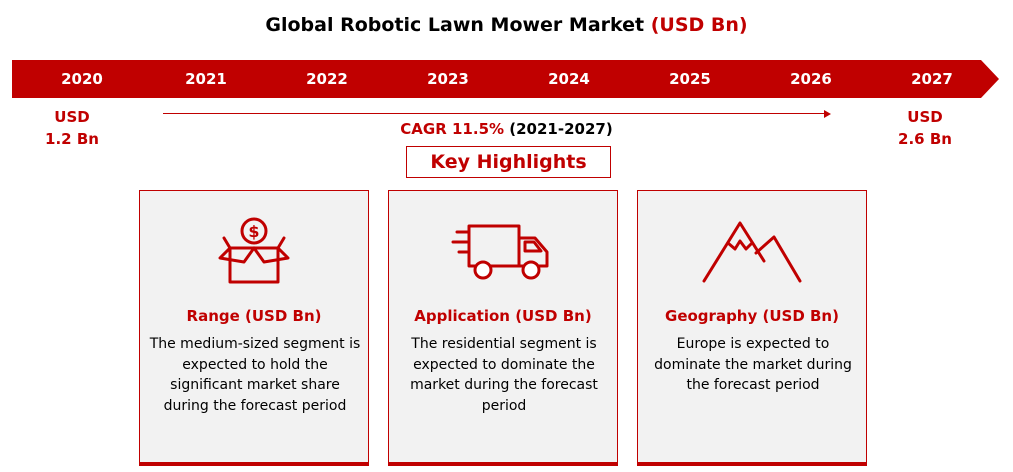 This screenshot has width=1013, height=472. What do you see at coordinates (558, 129) in the screenshot?
I see `cagr-period: (2021-2027)` at bounding box center [558, 129].